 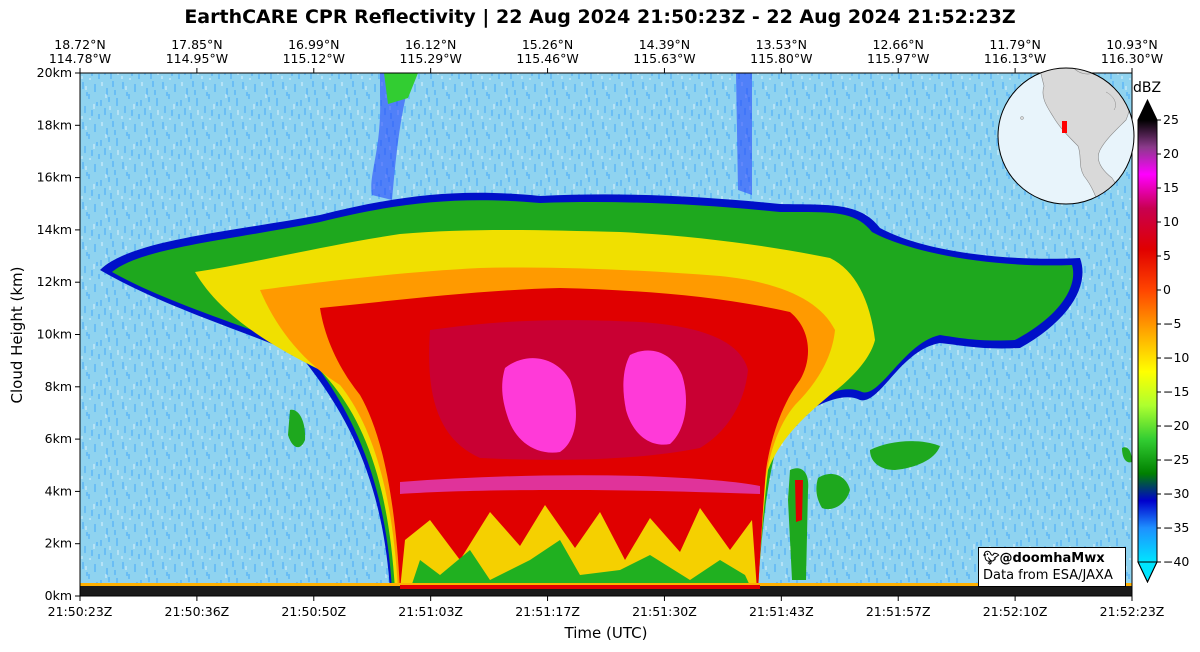 What do you see at coordinates (1052, 567) in the screenshot?
I see `credit-box: 🐦︎@doomhaMwx Data from ESA/JAXA` at bounding box center [1052, 567].